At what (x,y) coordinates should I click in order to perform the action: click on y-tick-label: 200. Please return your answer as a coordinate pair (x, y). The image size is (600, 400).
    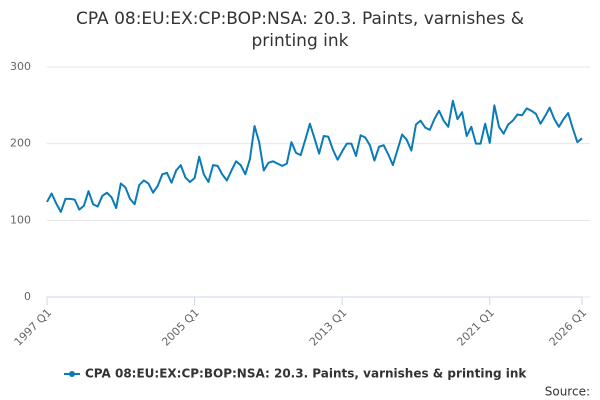
    Looking at the image, I should click on (20, 143).